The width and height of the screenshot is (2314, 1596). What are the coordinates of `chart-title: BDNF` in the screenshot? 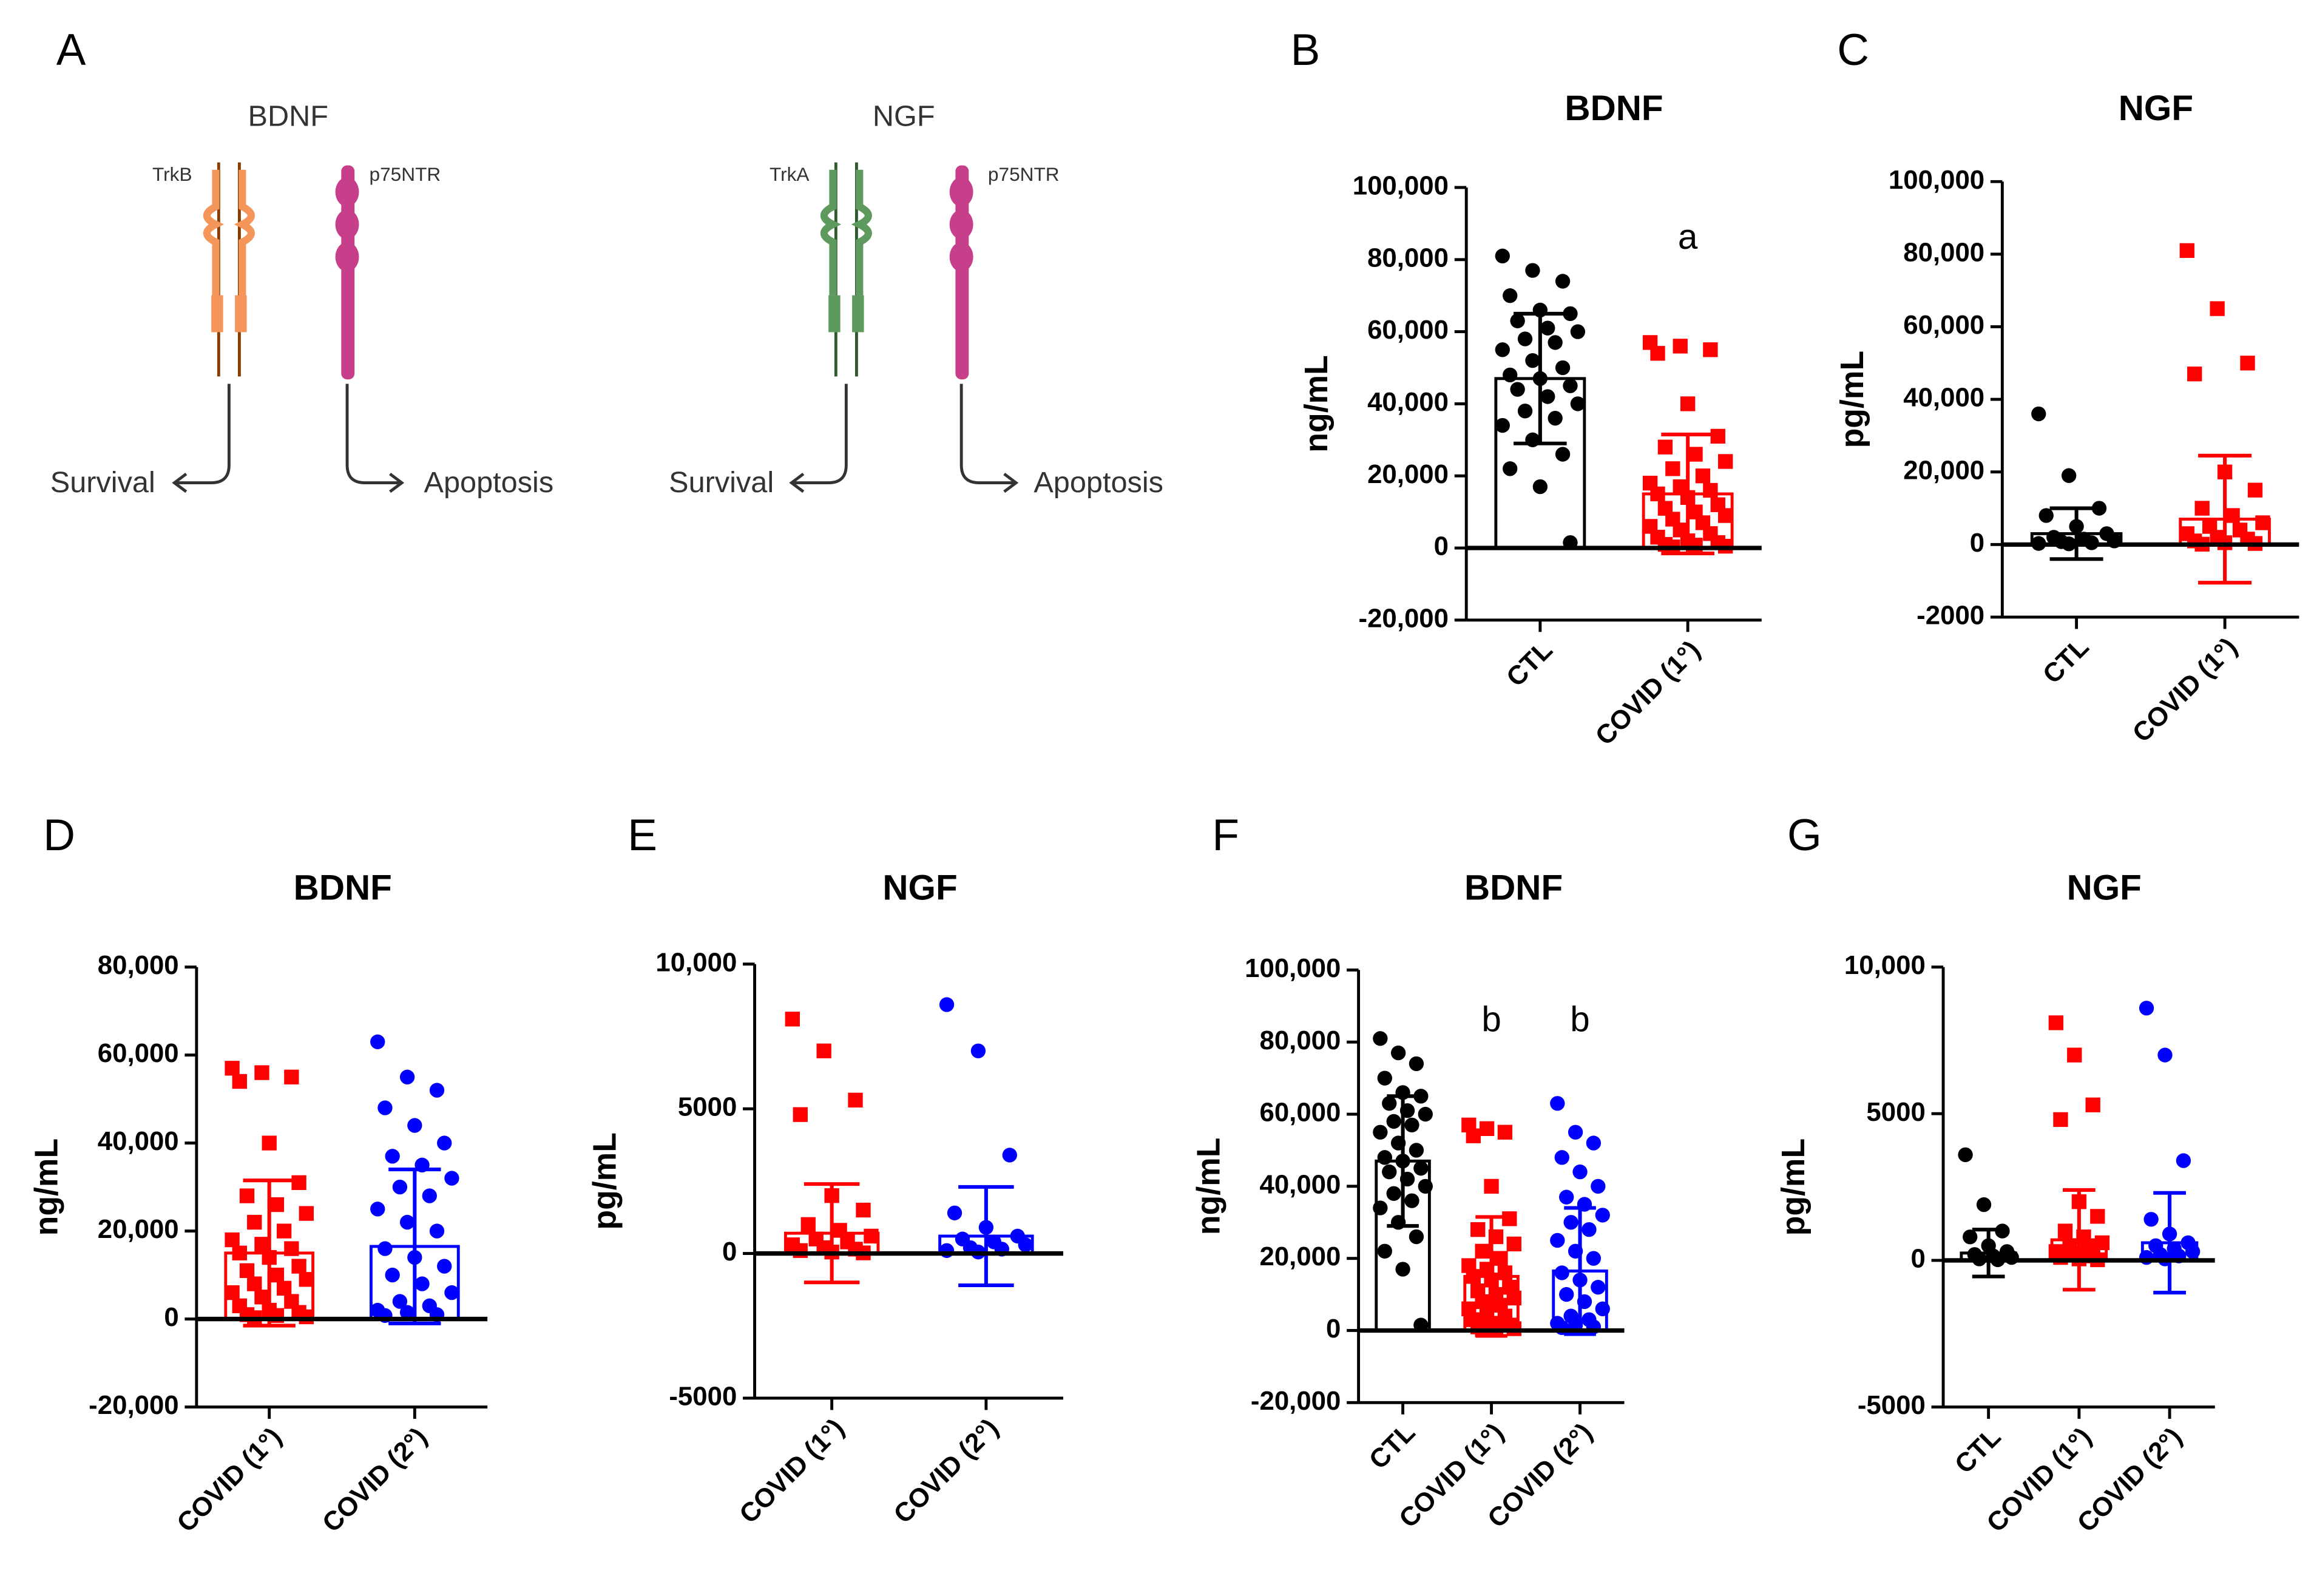 It's located at (1614, 109).